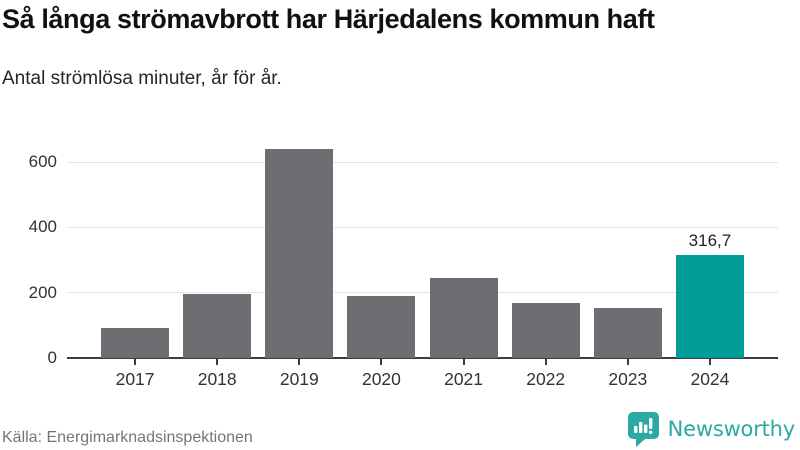  Describe the element at coordinates (42, 227) in the screenshot. I see `y-axis-label-400: 400` at that location.